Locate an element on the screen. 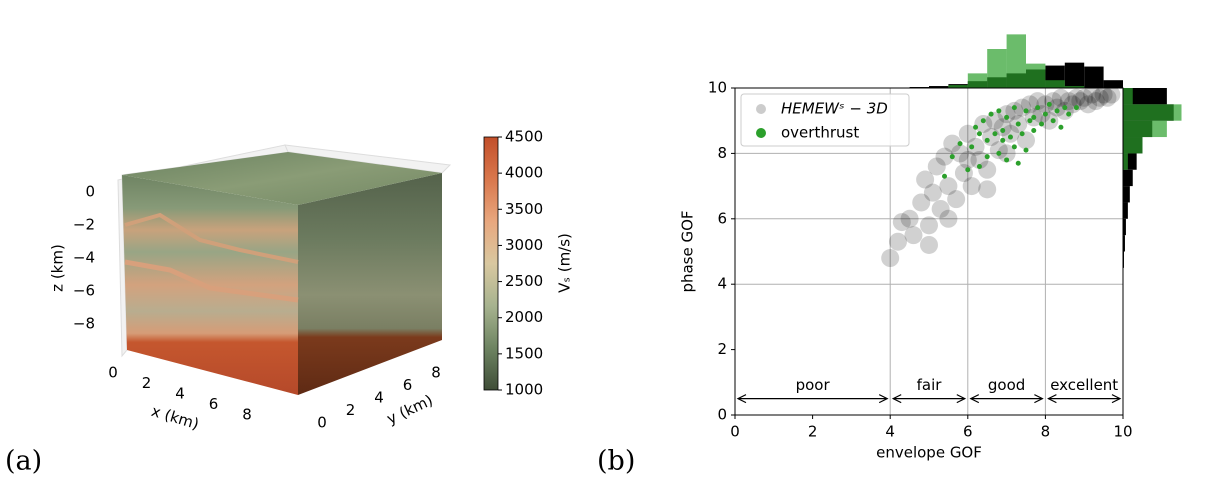 The width and height of the screenshot is (1211, 483). y-tick-label: 2 is located at coordinates (351, 410).